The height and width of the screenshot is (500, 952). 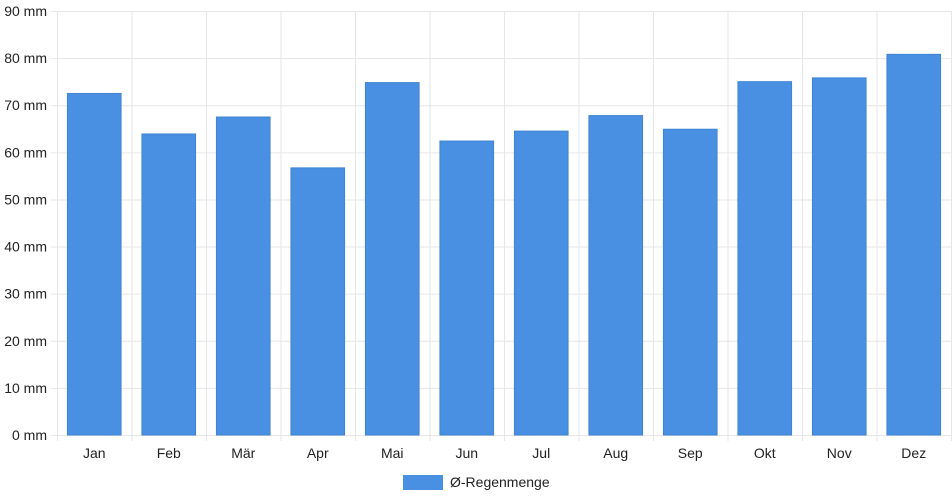 I want to click on bar-jul, so click(x=541, y=283).